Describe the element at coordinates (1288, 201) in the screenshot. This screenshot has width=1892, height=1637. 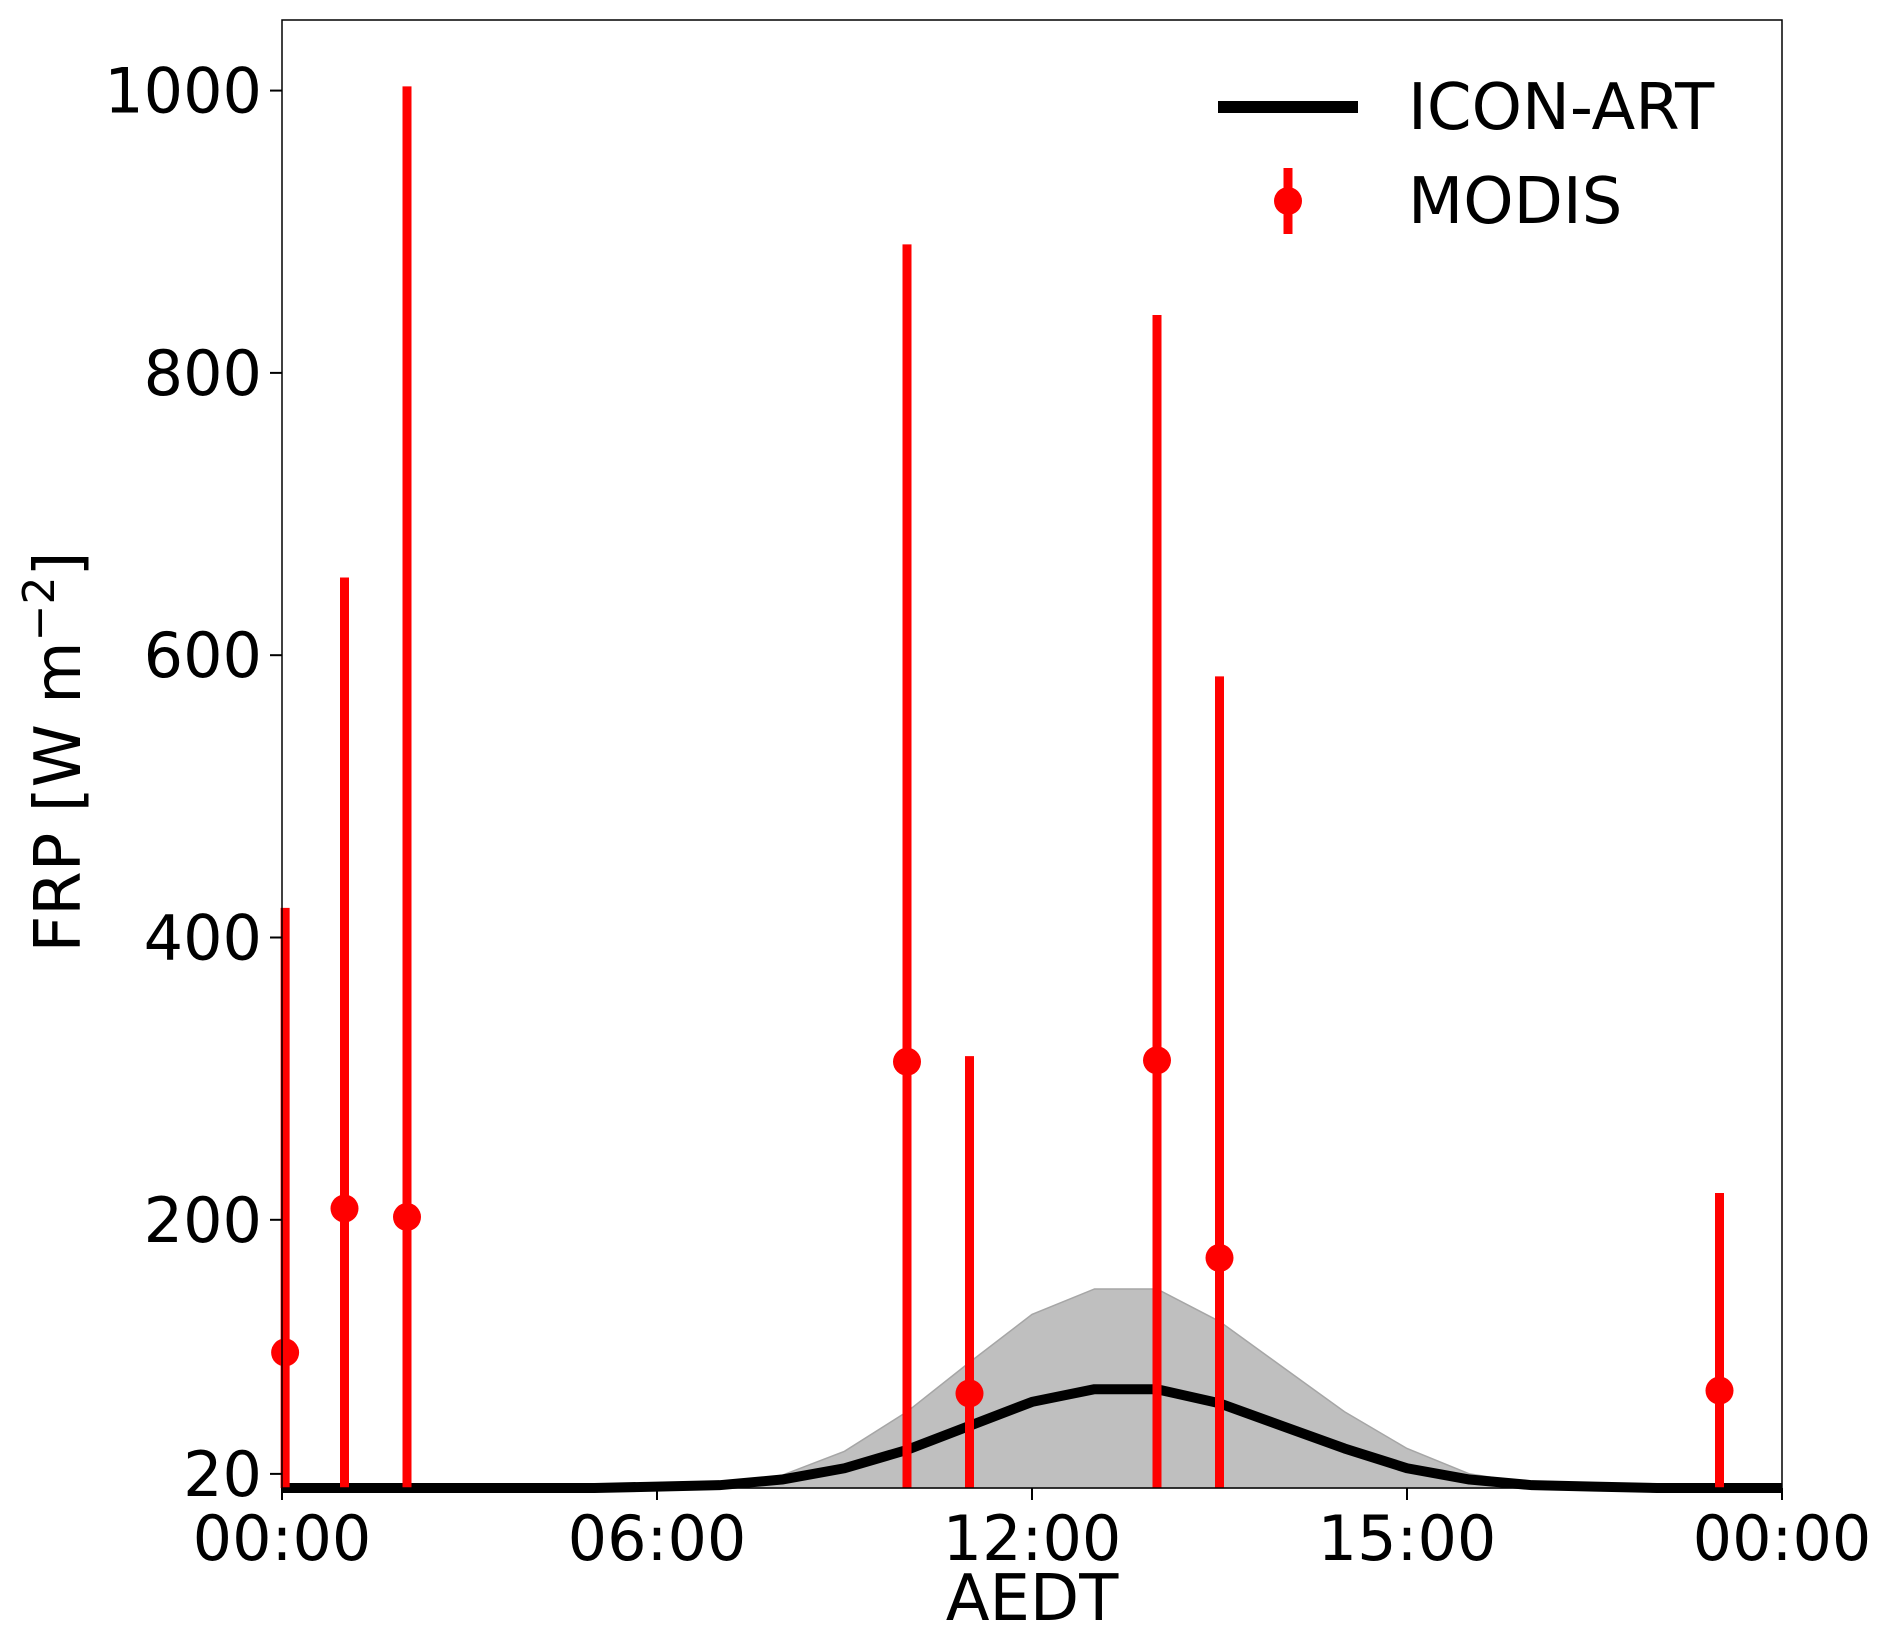
I see `legend-swatch-modis-marker` at that location.